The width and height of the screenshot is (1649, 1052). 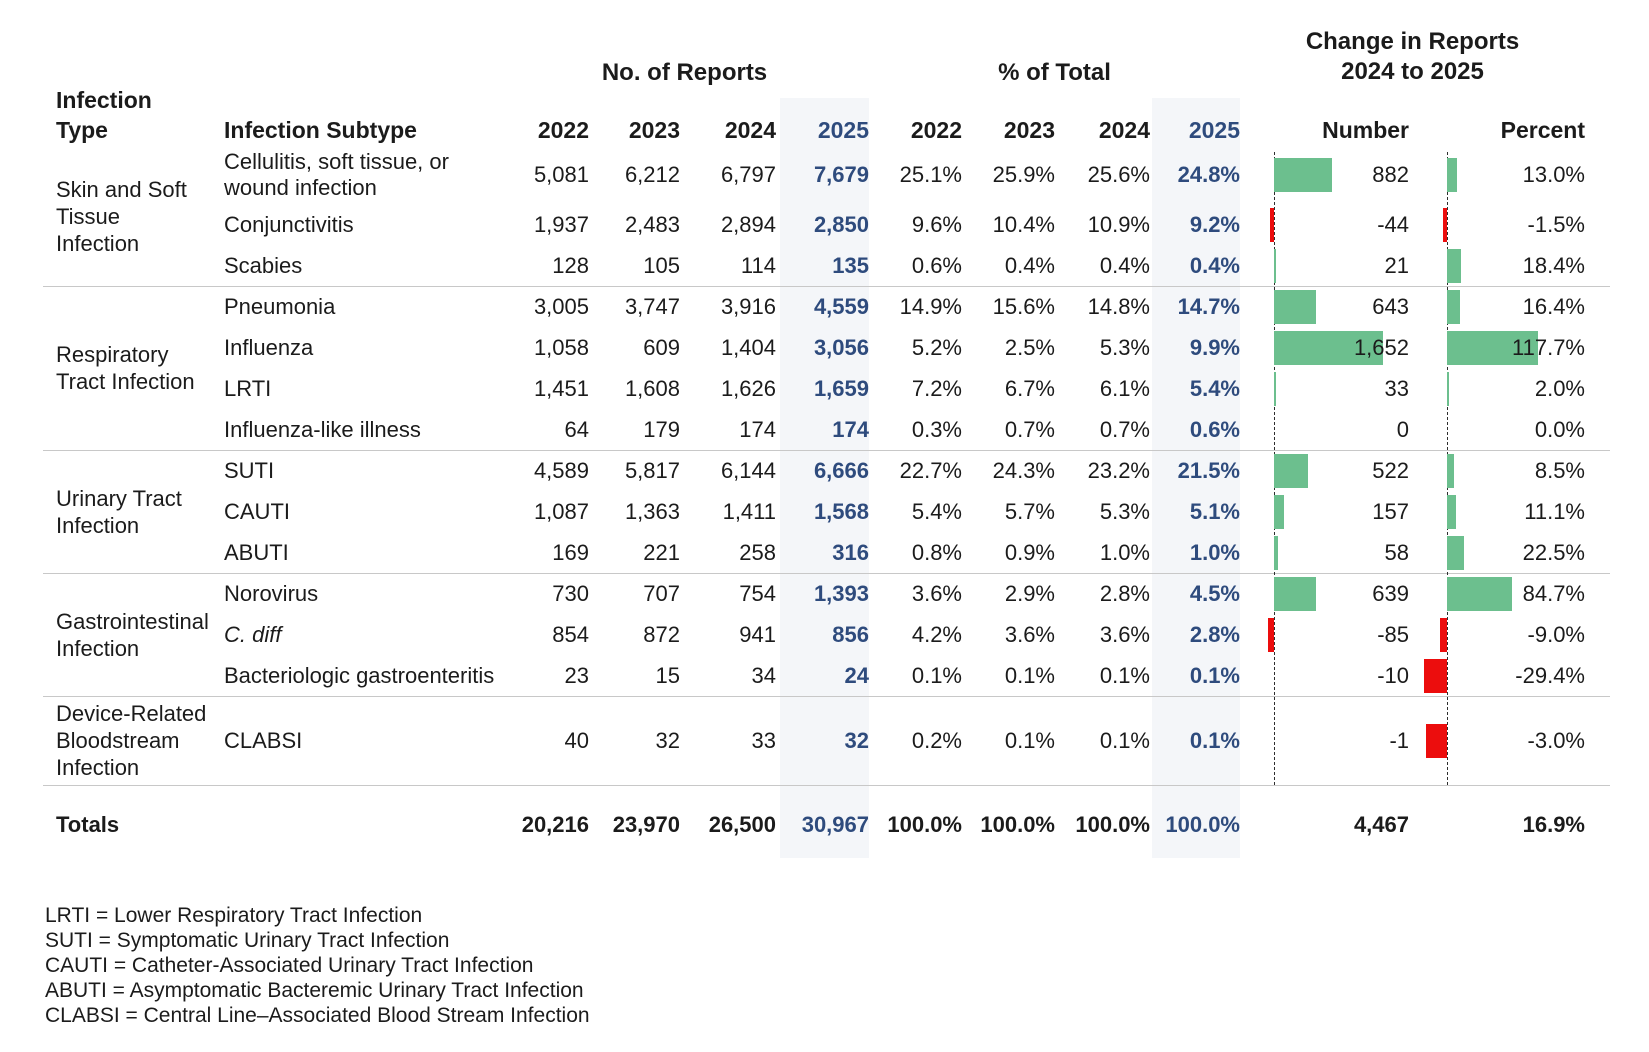 I want to click on reports-2024-cell: 941, so click(x=757, y=634).